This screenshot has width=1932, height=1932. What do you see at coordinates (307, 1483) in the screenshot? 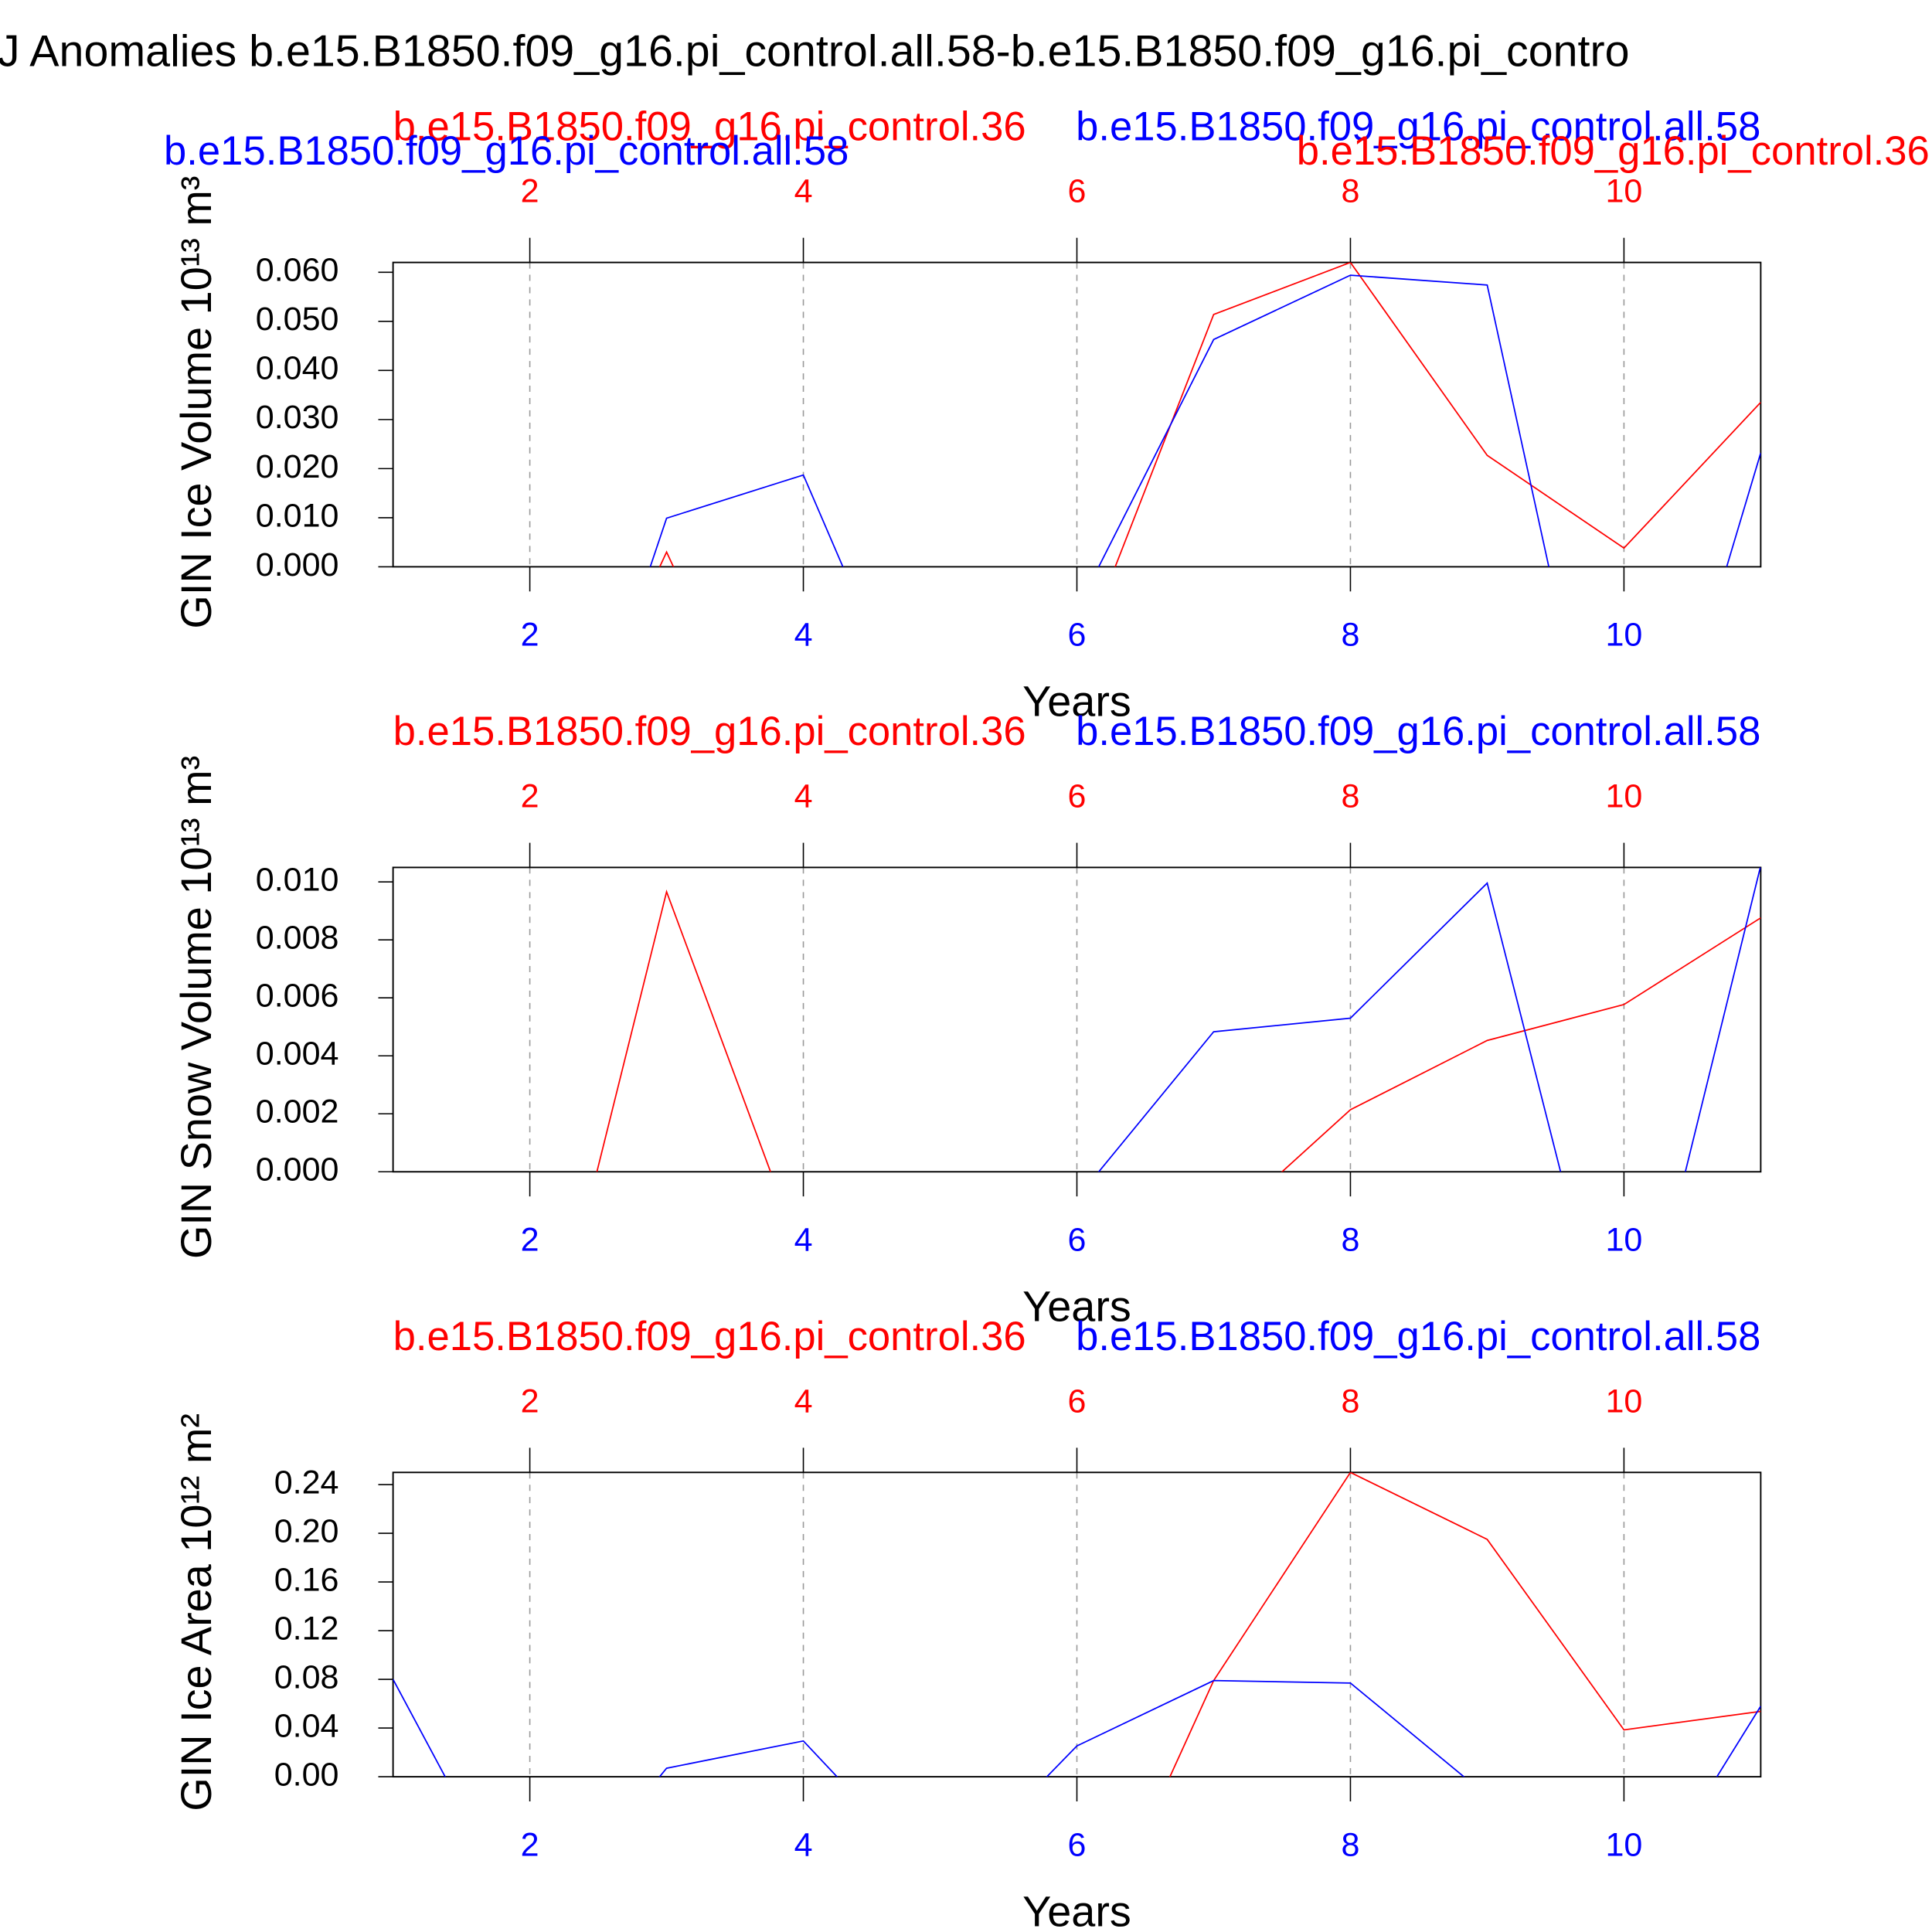
I see `y-tick-label: 0.24` at bounding box center [307, 1483].